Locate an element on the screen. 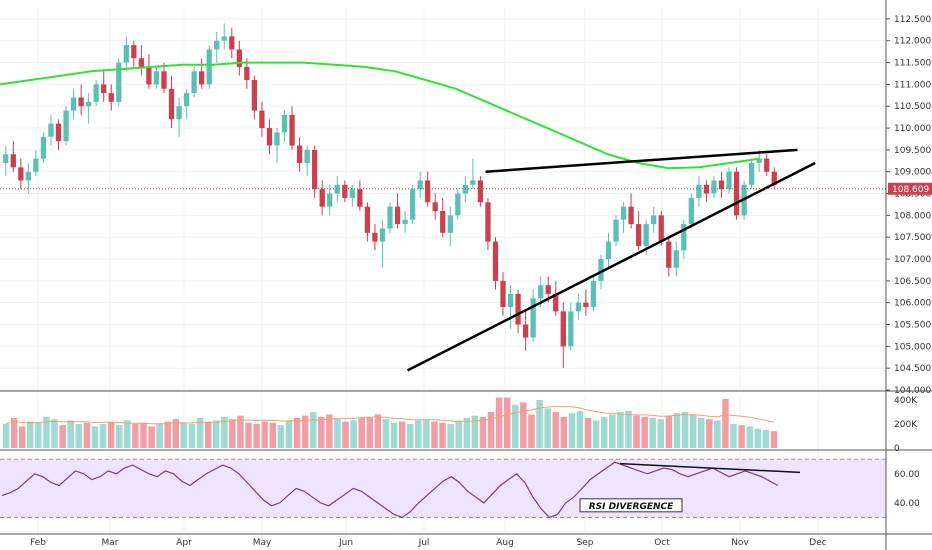 This screenshot has height=550, width=932. annotation-box is located at coordinates (631, 505).